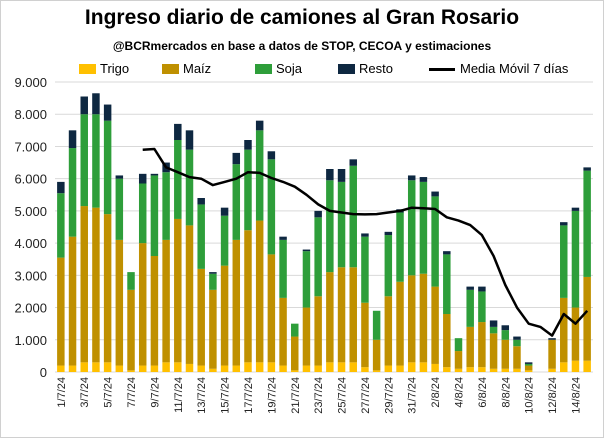 This screenshot has height=438, width=604. I want to click on x-tick-label: 29/7/24, so click(389, 395).